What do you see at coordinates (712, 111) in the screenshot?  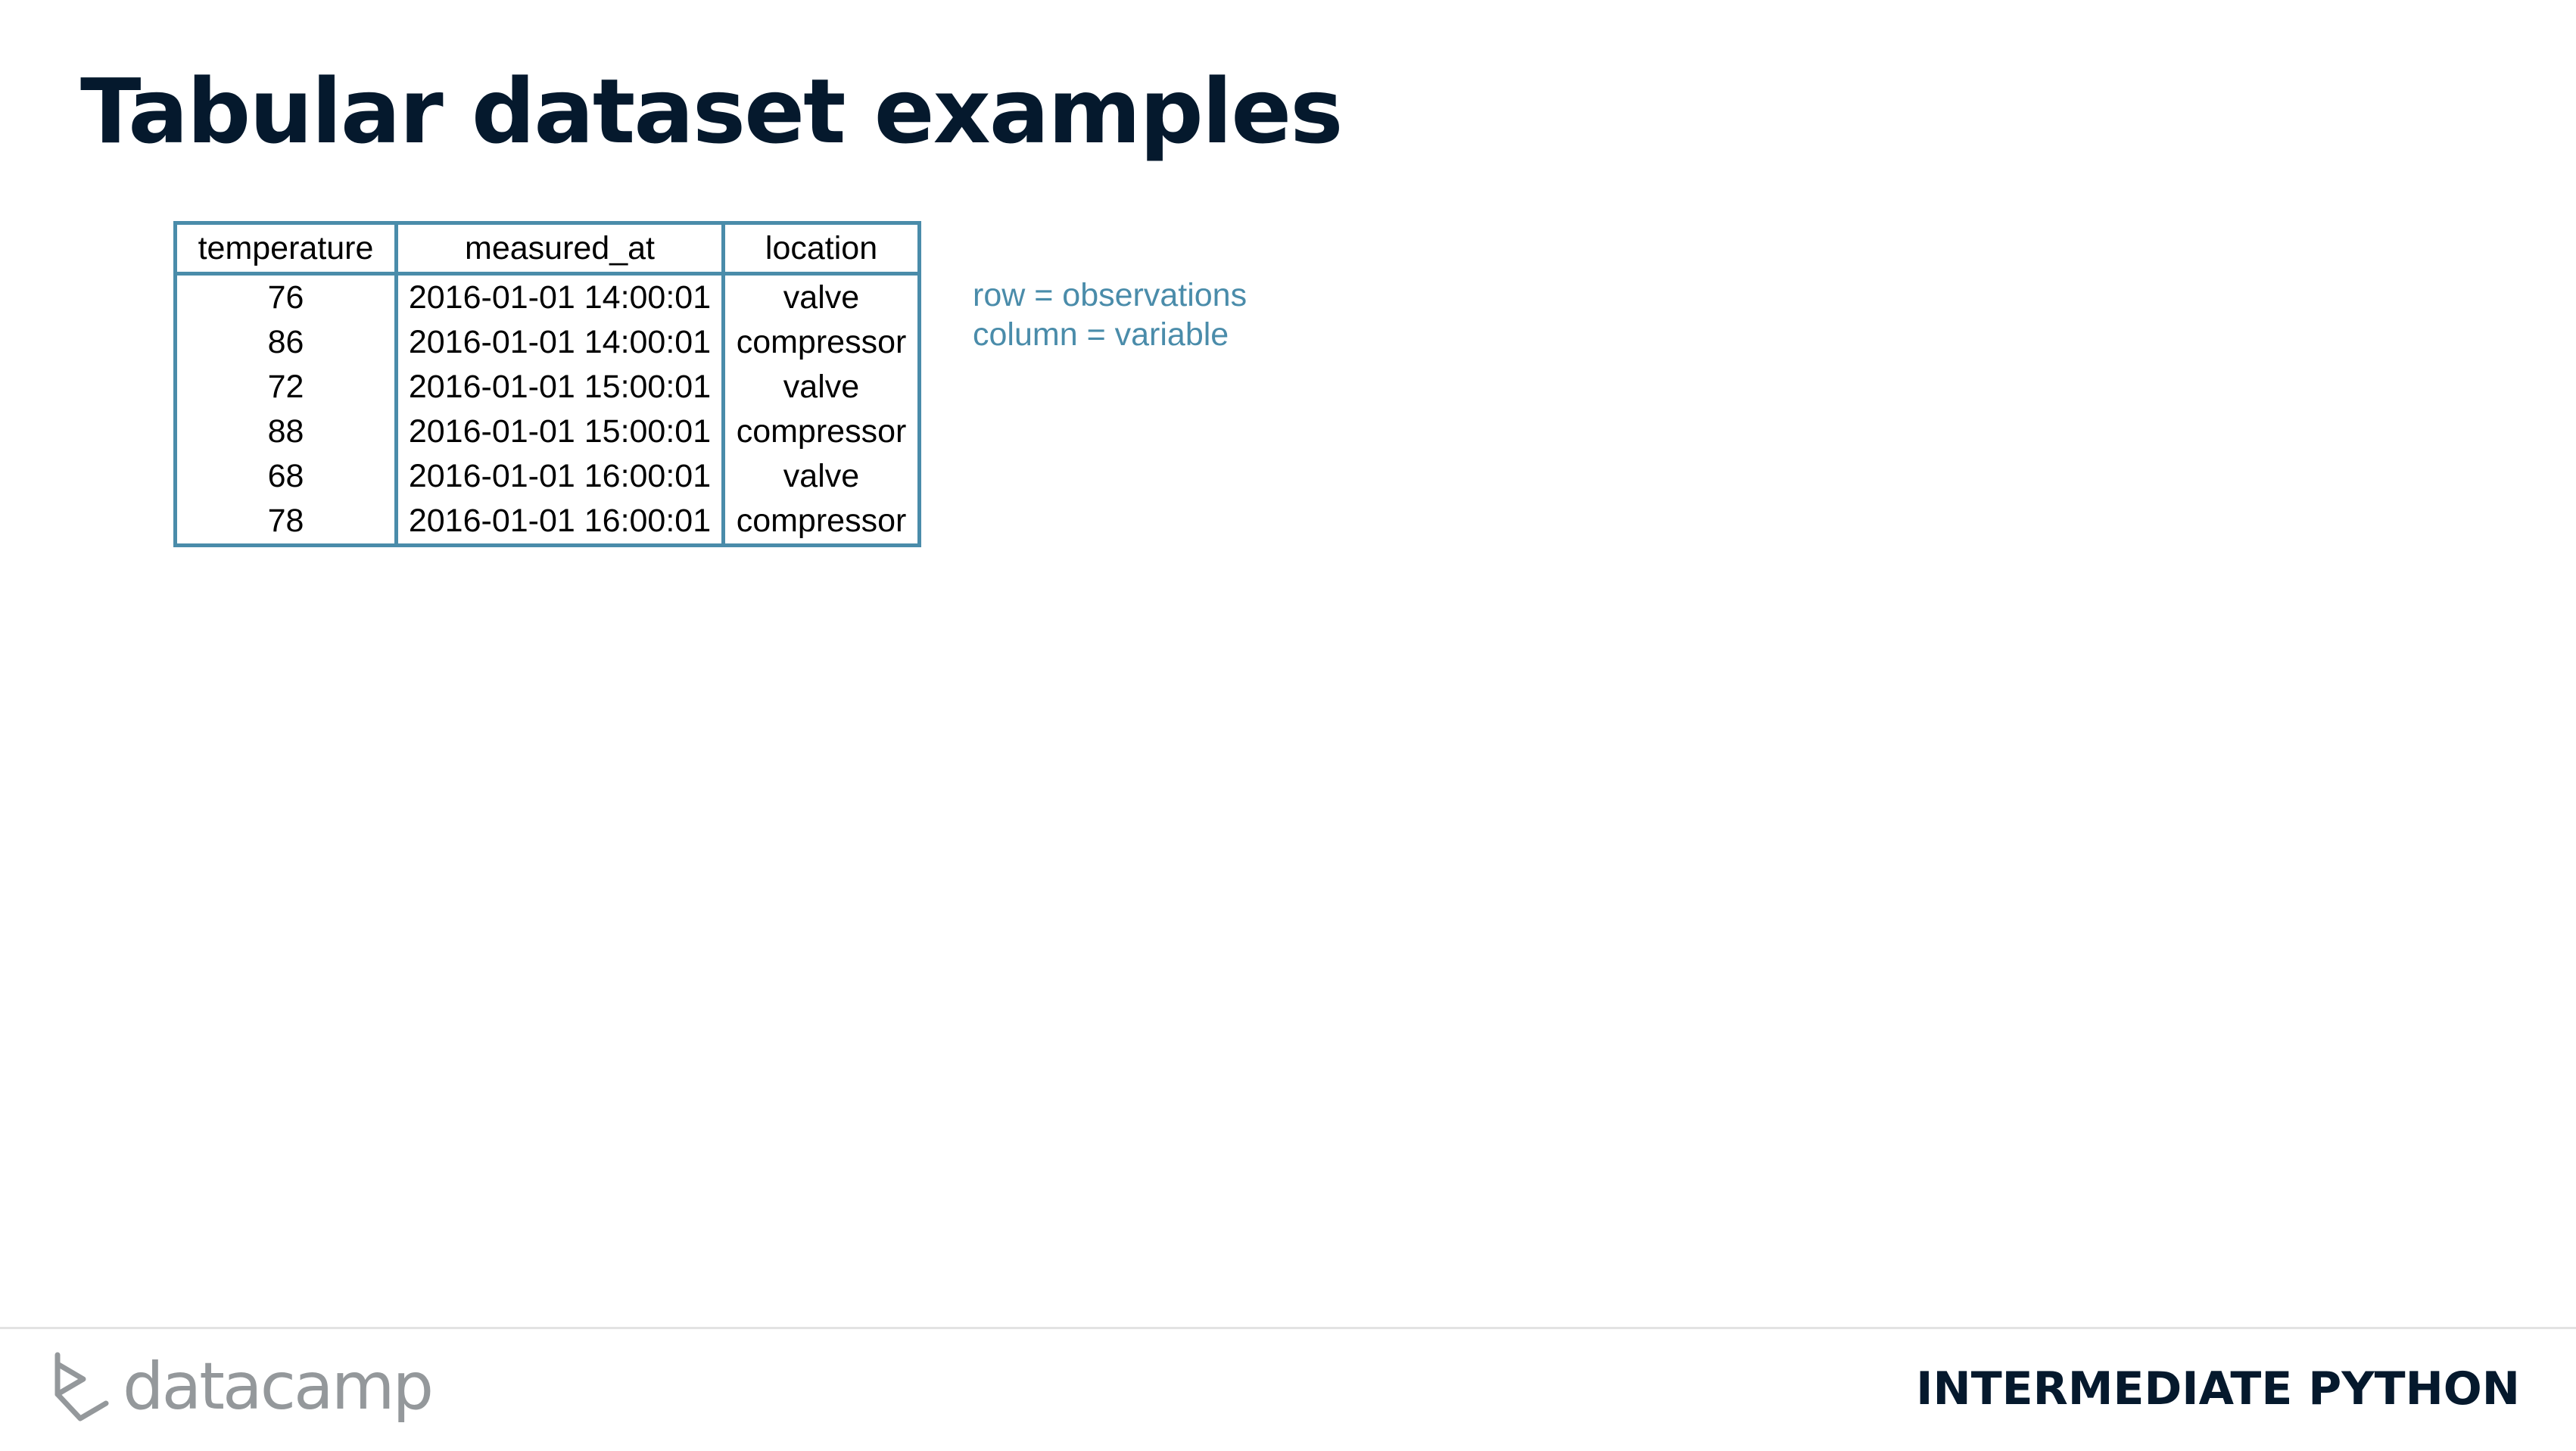 I see `slide-title: Tabular dataset examples` at bounding box center [712, 111].